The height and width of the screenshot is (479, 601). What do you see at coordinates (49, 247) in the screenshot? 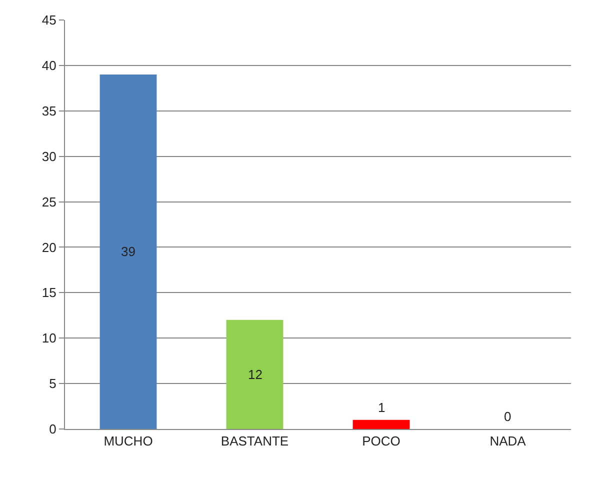
I see `y-tick-label: 20` at bounding box center [49, 247].